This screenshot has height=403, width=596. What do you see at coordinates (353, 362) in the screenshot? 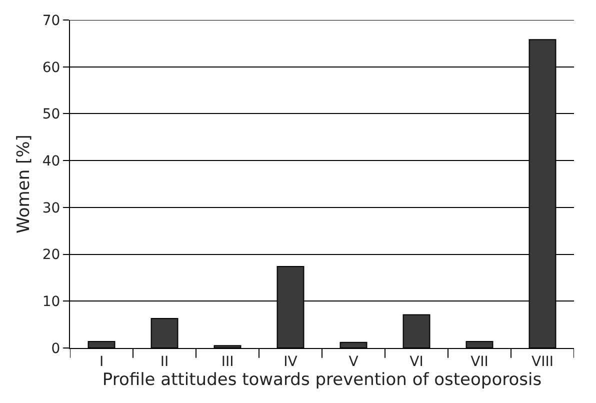
I see `x-tick-label: V` at bounding box center [353, 362].